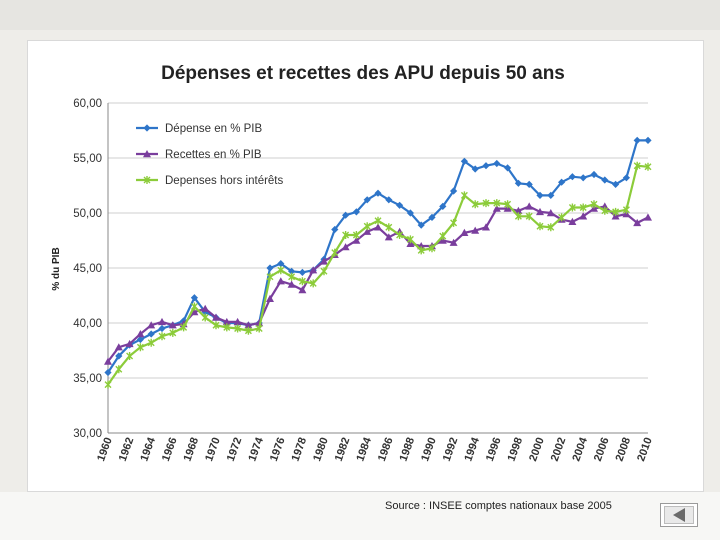 The image size is (720, 540). Describe the element at coordinates (580, 449) in the screenshot. I see `x-tick-label: 2004` at that location.